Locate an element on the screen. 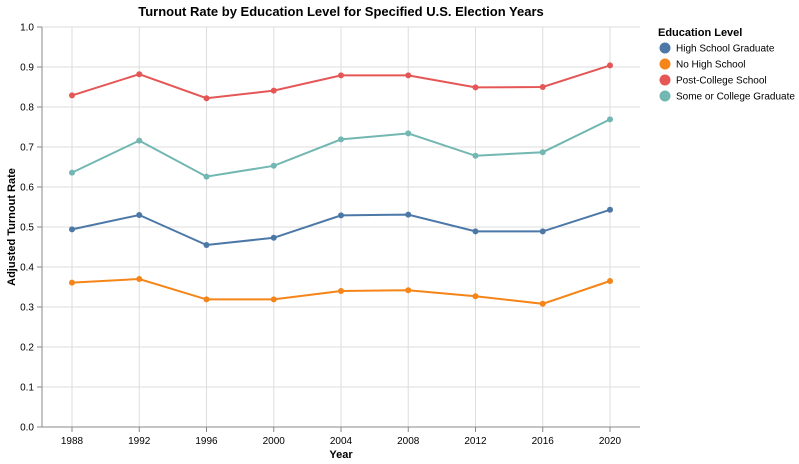  x-tick-label: 2000 is located at coordinates (274, 441).